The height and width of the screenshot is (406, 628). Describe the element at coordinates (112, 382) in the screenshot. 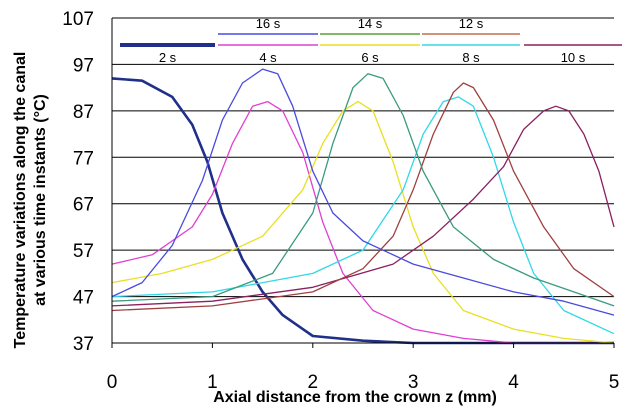

I see `x-tick-label-0: 0` at that location.